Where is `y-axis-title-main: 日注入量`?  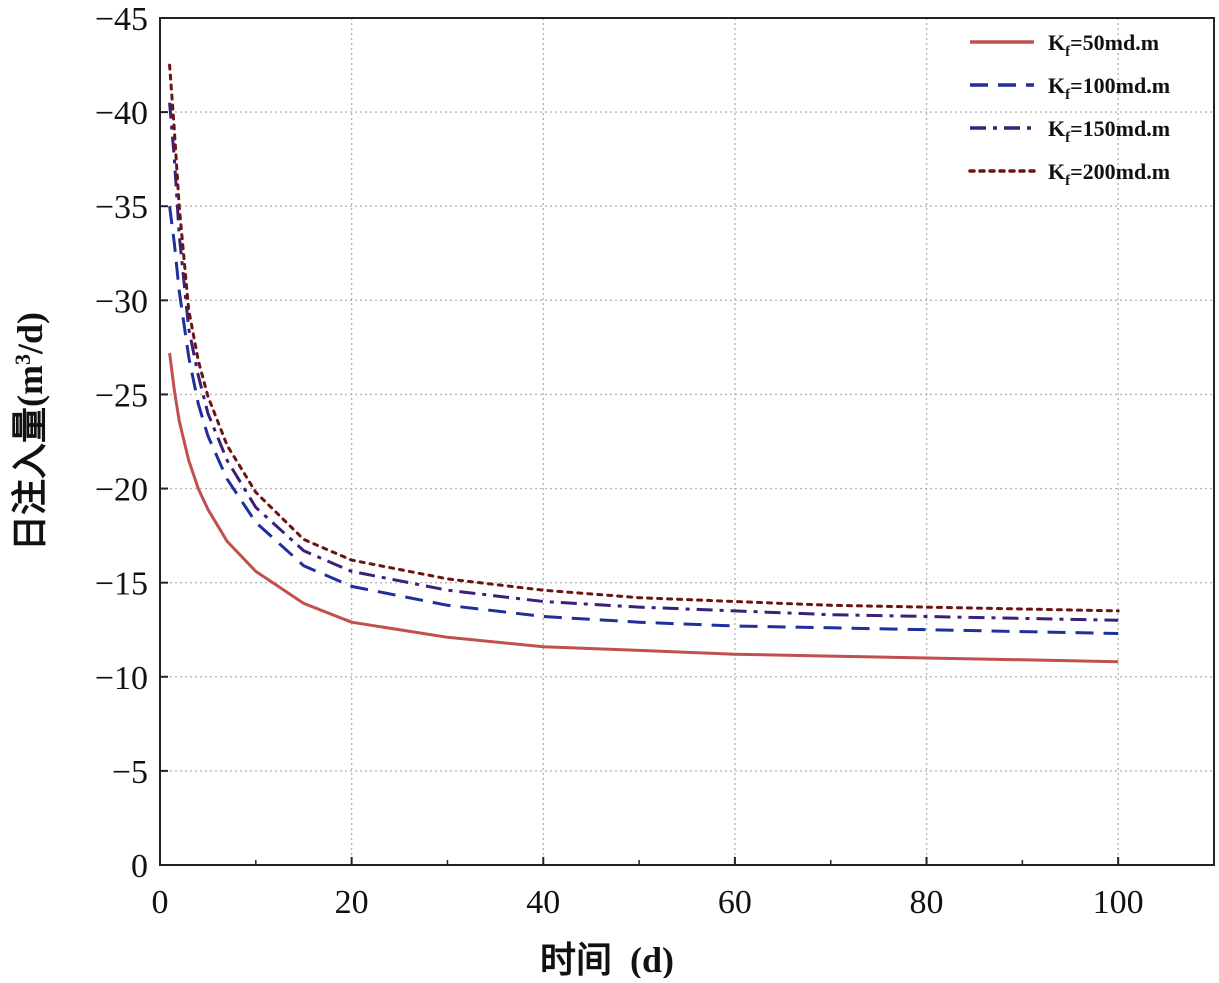
y-axis-title-main: 日注入量 is located at coordinates (30, 479).